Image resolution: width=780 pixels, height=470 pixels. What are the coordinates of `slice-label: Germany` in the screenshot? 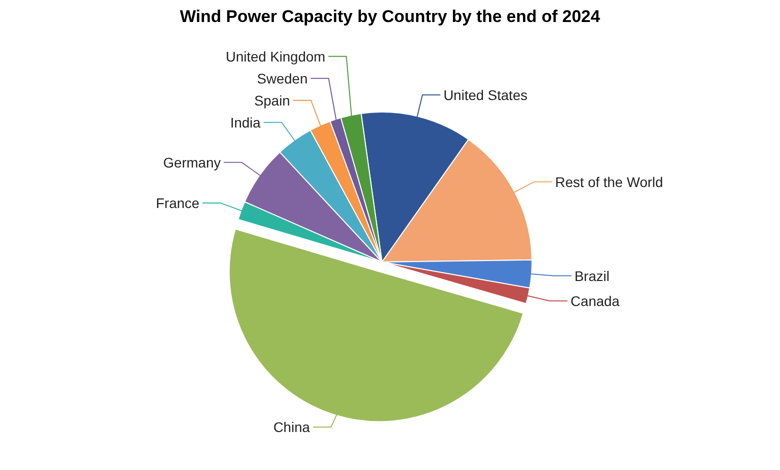 It's located at (192, 162).